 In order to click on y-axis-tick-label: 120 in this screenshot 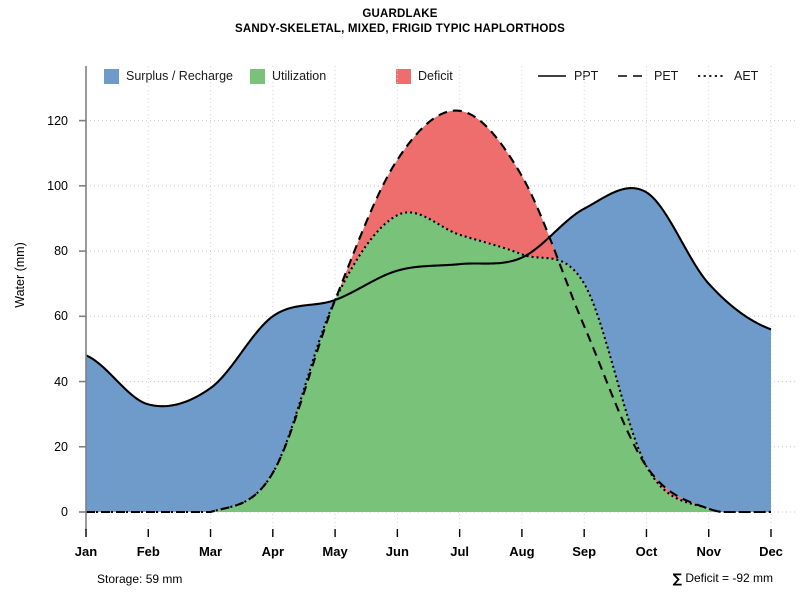, I will do `click(57, 120)`.